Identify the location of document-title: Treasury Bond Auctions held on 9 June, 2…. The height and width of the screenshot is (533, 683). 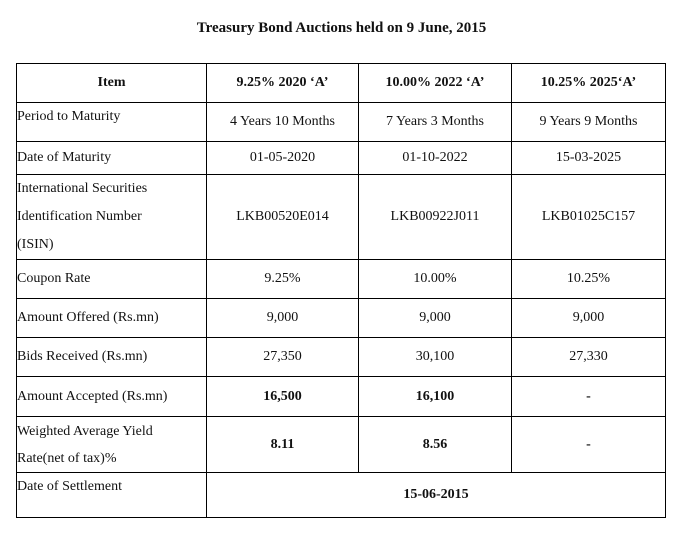
(341, 28).